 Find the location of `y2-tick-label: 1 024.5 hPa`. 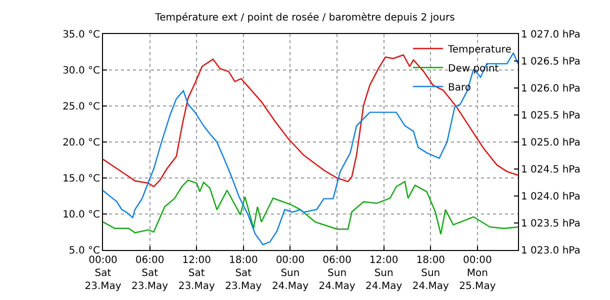

y2-tick-label: 1 024.5 hPa is located at coordinates (550, 170).